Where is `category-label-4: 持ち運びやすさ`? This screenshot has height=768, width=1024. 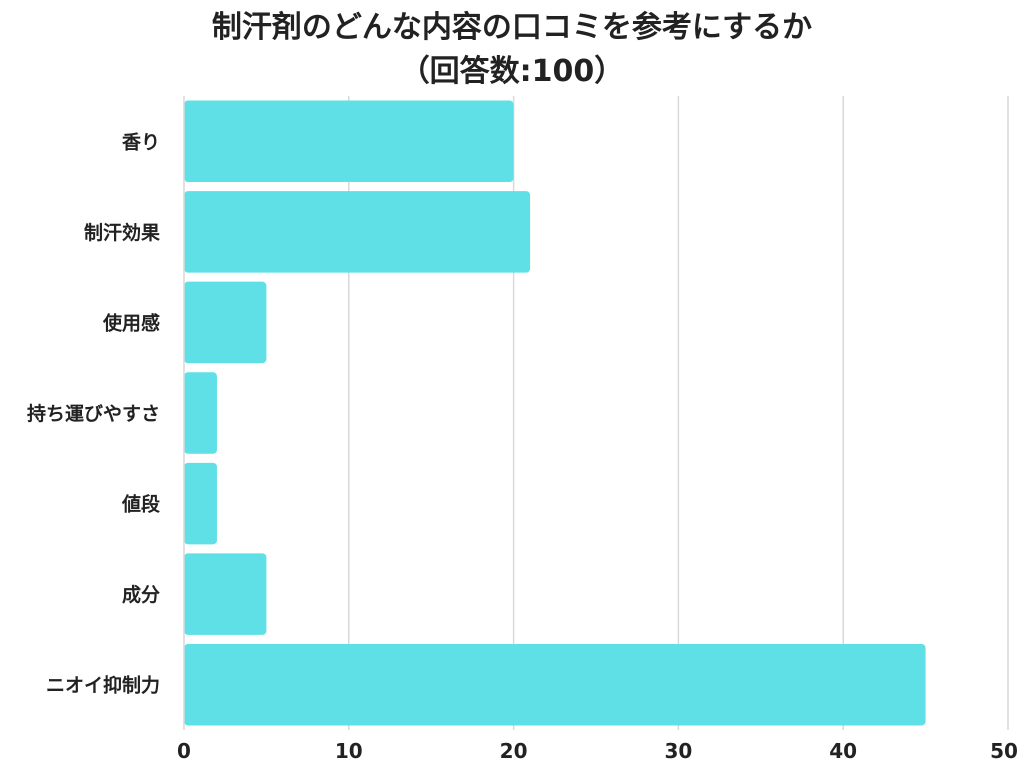
category-label-4: 持ち運びやすさ is located at coordinates (93, 413).